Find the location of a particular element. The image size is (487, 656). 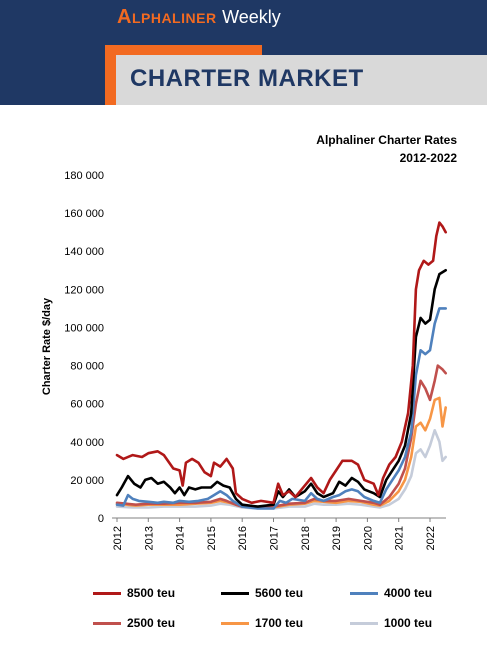

legend-item: 1000 teu is located at coordinates (391, 623).